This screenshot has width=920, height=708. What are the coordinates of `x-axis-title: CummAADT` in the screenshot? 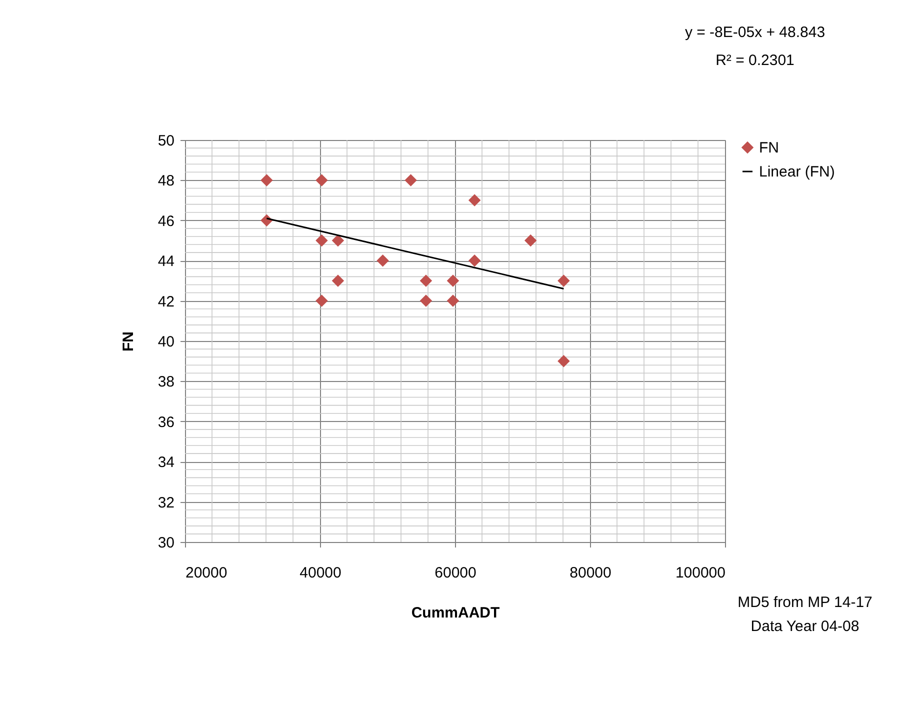 It's located at (455, 613).